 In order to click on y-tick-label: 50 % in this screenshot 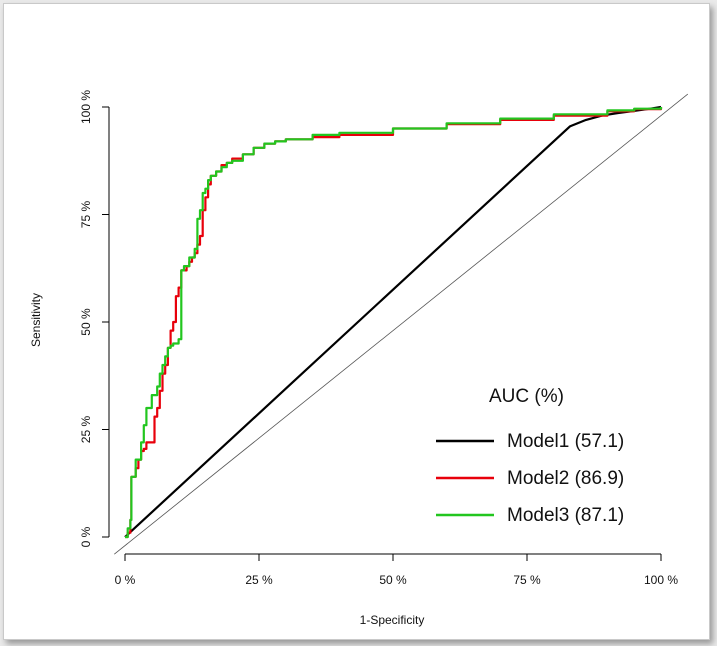, I will do `click(86, 322)`.